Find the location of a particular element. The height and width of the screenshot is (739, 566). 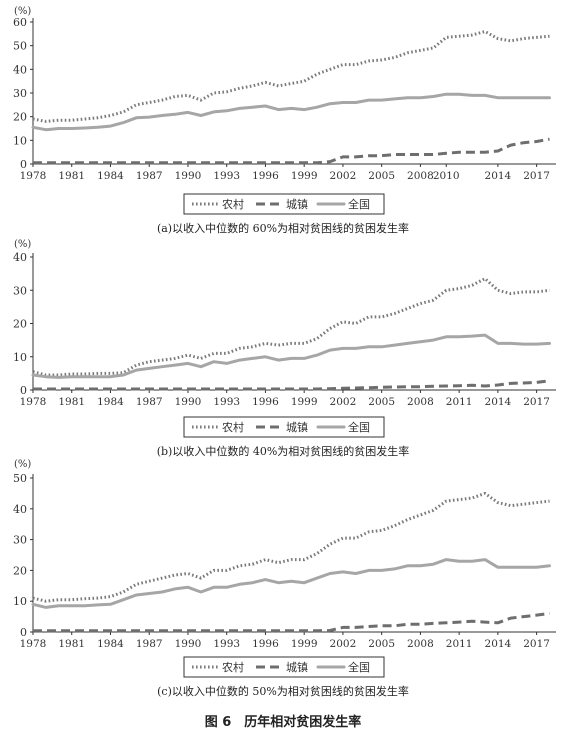

figure-title: 图 6 历年相对贫困发生率 is located at coordinates (283, 722).